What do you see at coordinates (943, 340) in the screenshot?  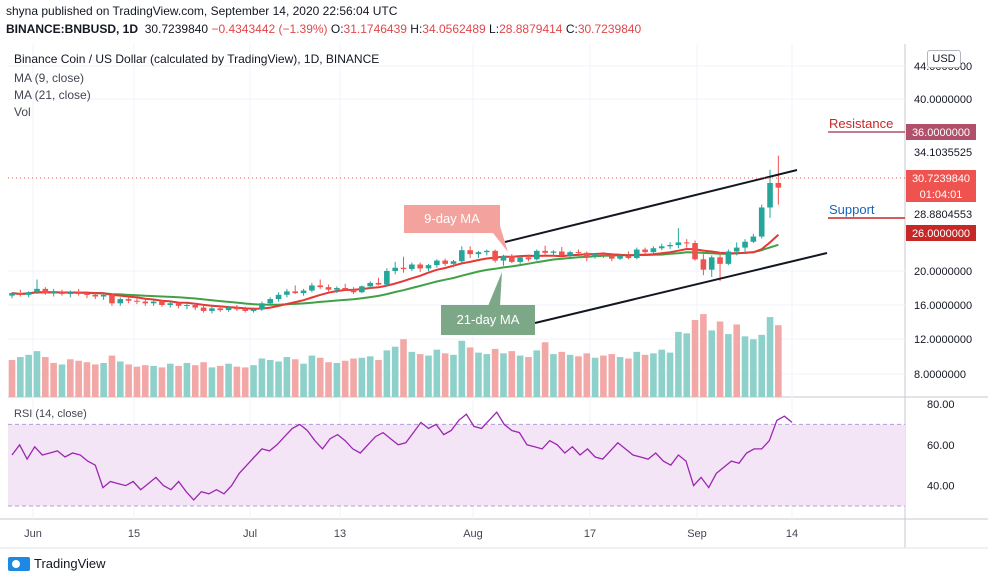 I see `price-axis-tick: 12.0000000` at bounding box center [943, 340].